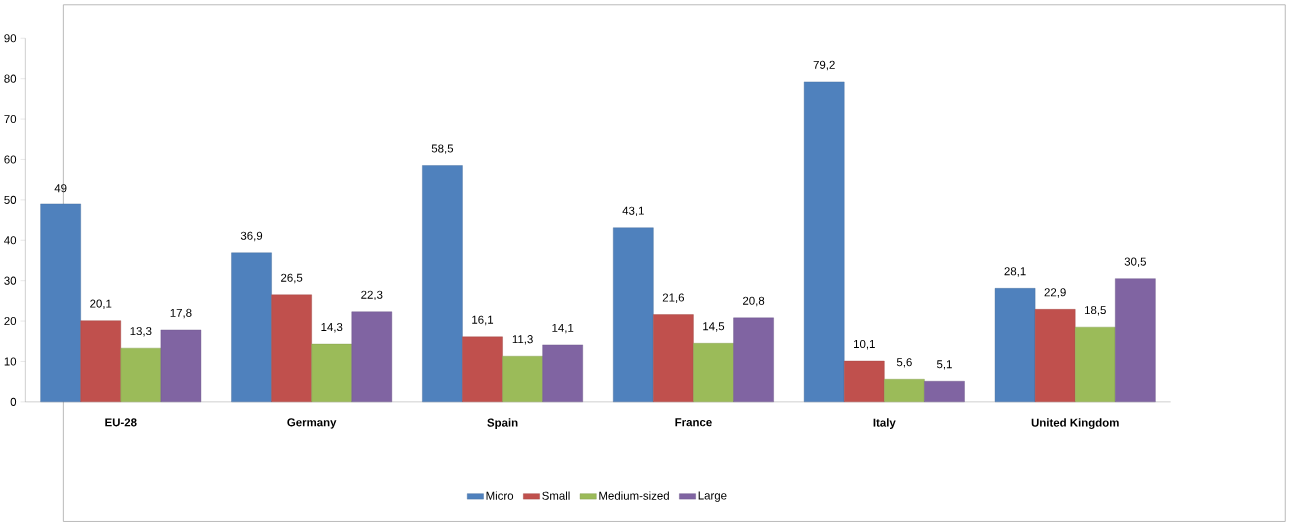 This screenshot has height=525, width=1291. What do you see at coordinates (332, 327) in the screenshot?
I see `data-label: 14,3` at bounding box center [332, 327].